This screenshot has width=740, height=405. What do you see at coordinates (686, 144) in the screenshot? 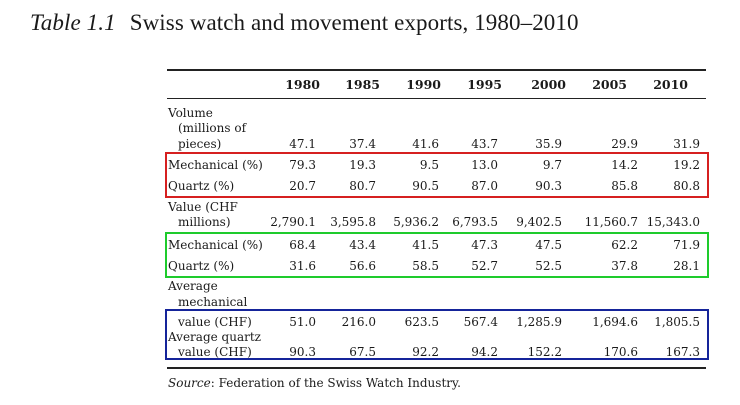
I see `table-cell: 31.9` at bounding box center [686, 144].